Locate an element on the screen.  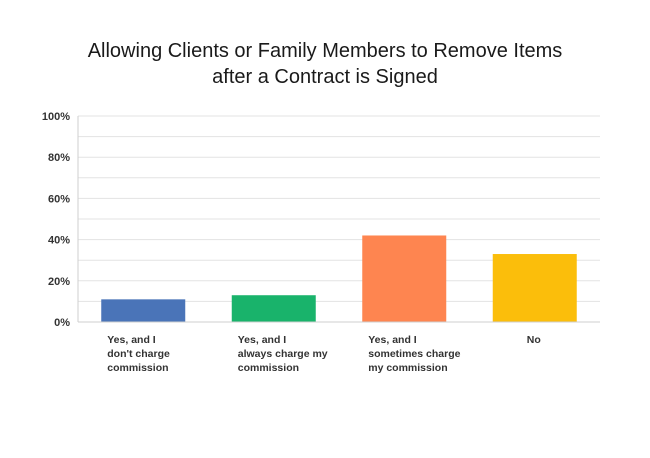
y-tick-label: 80% is located at coordinates (59, 158).